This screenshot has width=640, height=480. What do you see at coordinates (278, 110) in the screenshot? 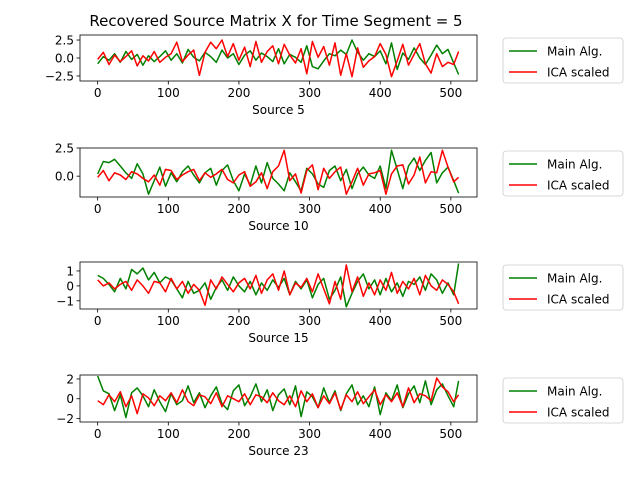
I see `x-axis-label: Source 5` at bounding box center [278, 110].